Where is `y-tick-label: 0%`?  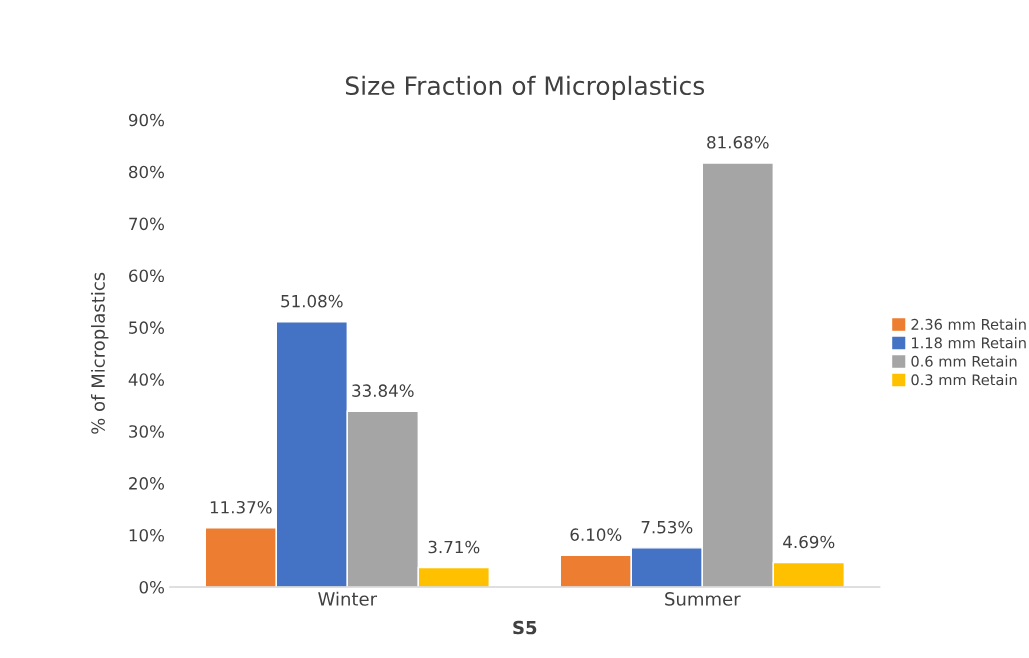 y-tick-label: 0% is located at coordinates (151, 587).